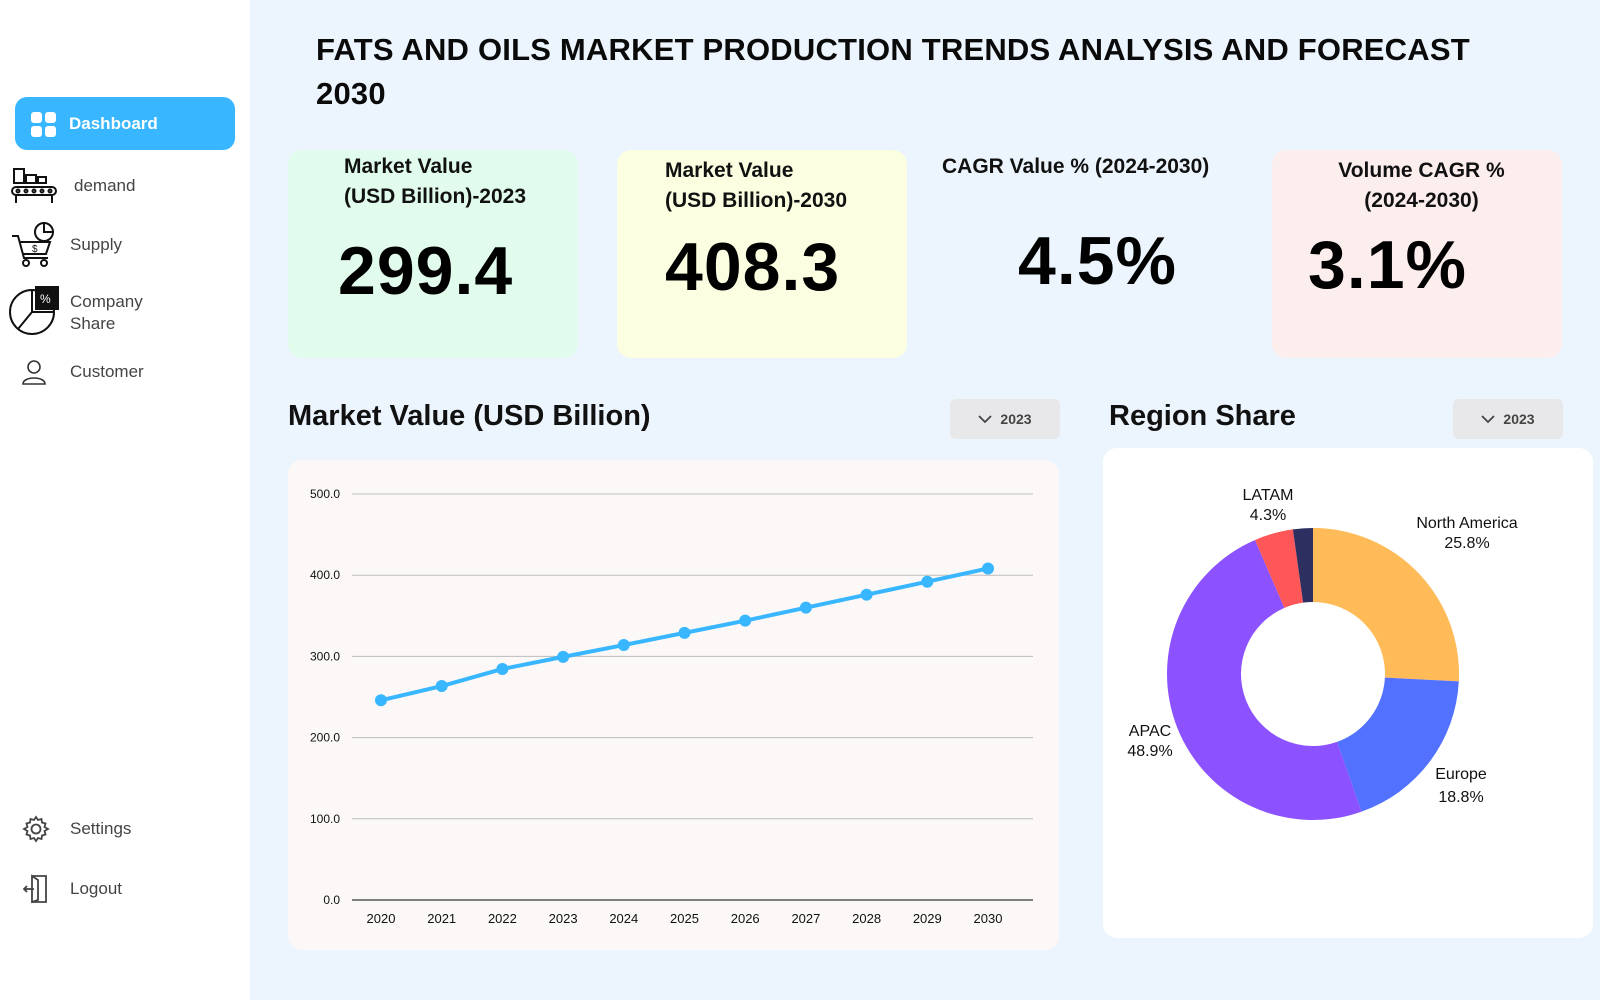 The width and height of the screenshot is (1600, 1000). What do you see at coordinates (1076, 166) in the screenshot?
I see `kpi-label: CAGR Value % (2024-2030)` at bounding box center [1076, 166].